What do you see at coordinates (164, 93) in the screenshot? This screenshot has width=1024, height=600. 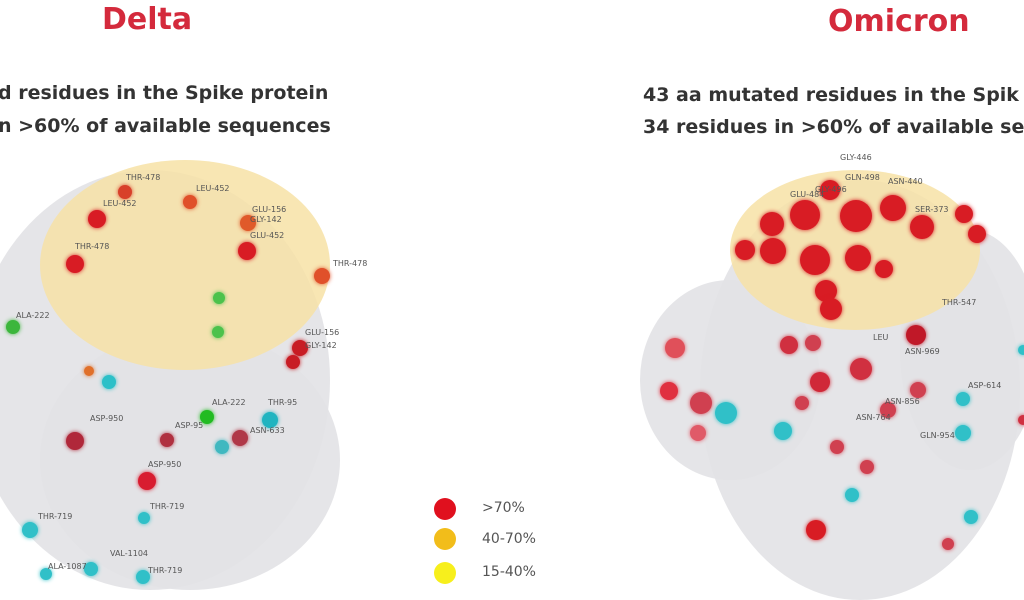 I see `delta-subtitle-line1: d residues in the Spike protein` at bounding box center [164, 93].